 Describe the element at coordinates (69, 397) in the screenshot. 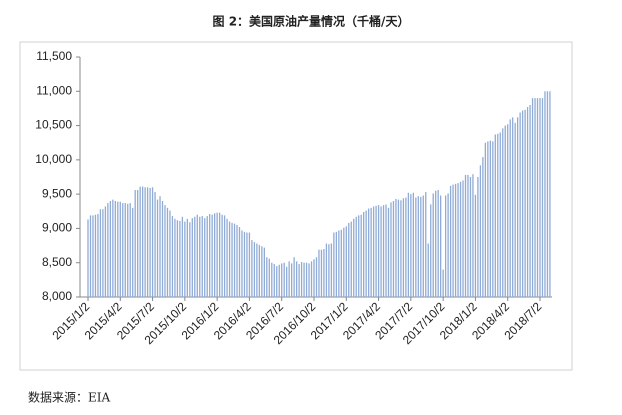

I see `source-note: 数据来源：EIA` at that location.